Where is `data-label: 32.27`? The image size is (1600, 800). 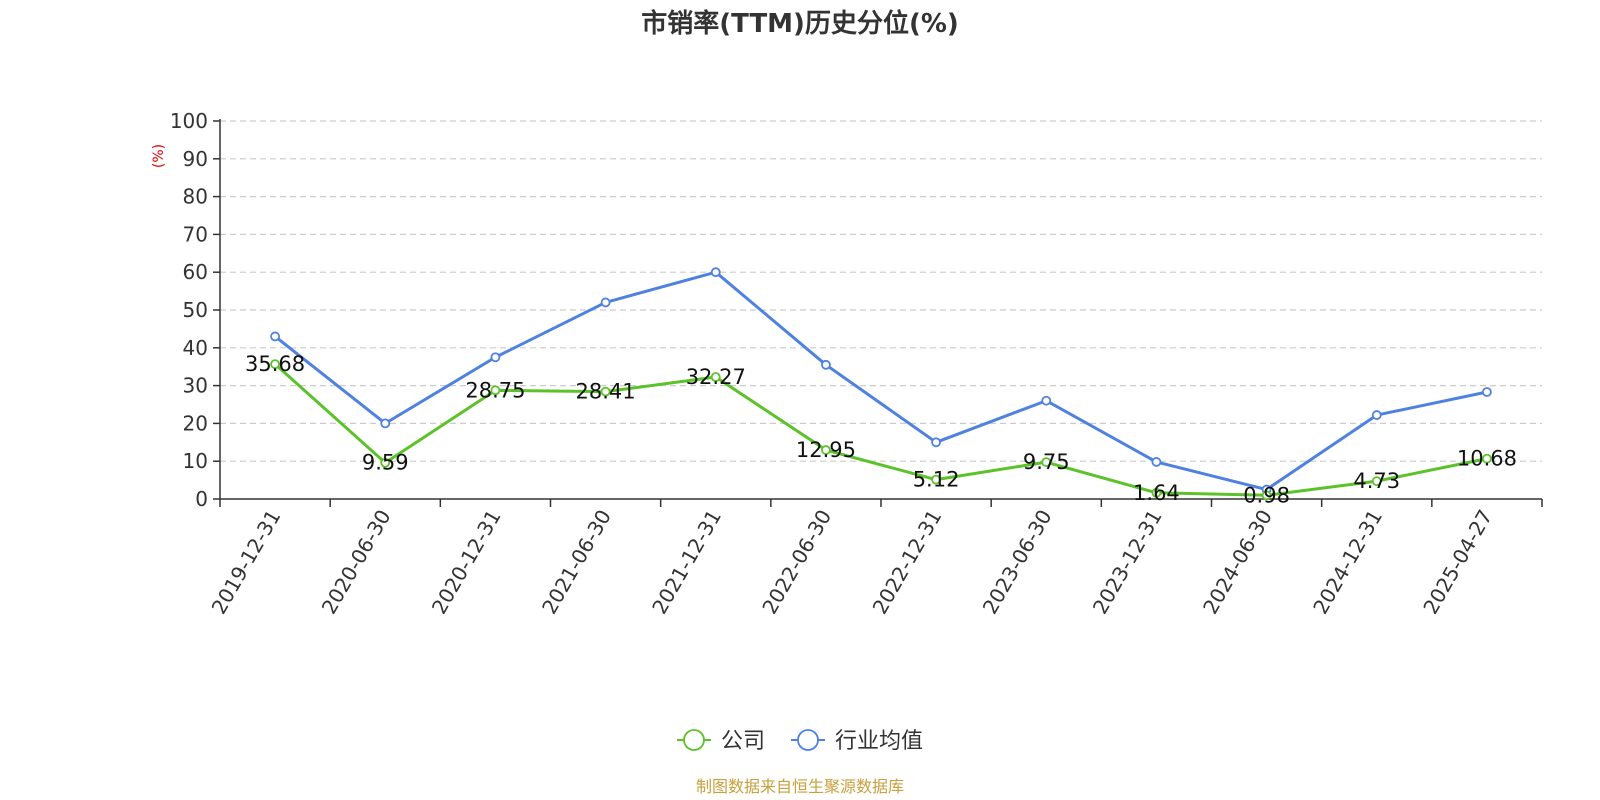
data-label: 32.27 is located at coordinates (716, 377).